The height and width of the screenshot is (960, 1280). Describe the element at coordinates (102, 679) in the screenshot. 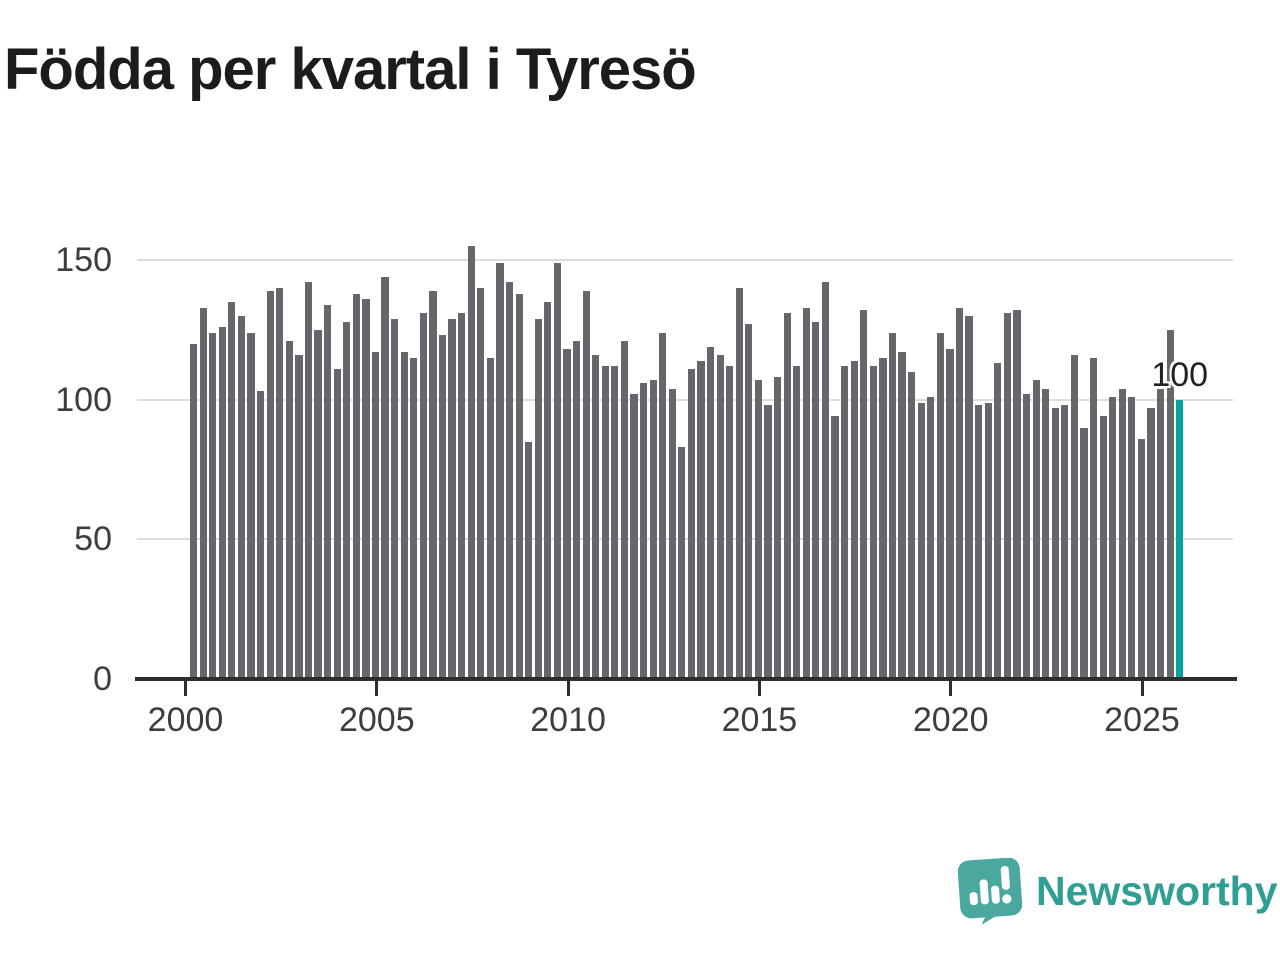

I see `y-axis-label-0: 0` at that location.